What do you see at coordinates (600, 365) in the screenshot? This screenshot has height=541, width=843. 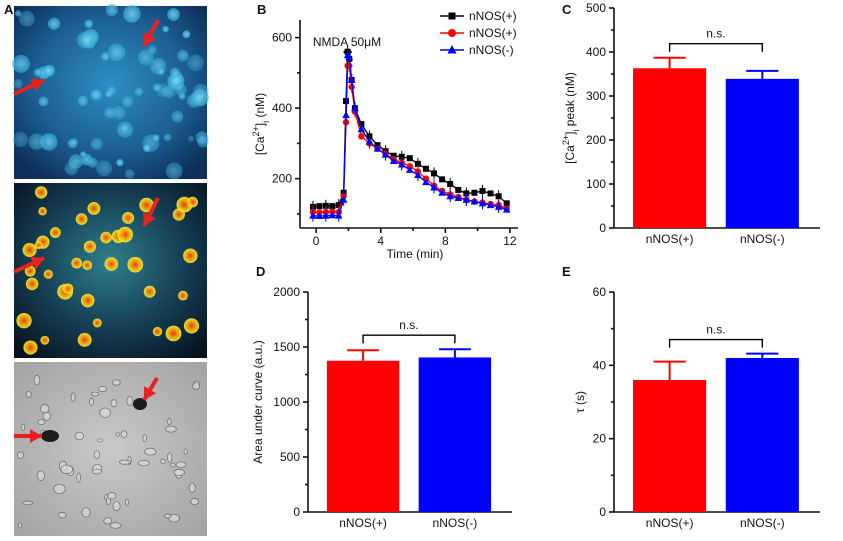 I see `e-y-tick-label: 40` at bounding box center [600, 365].